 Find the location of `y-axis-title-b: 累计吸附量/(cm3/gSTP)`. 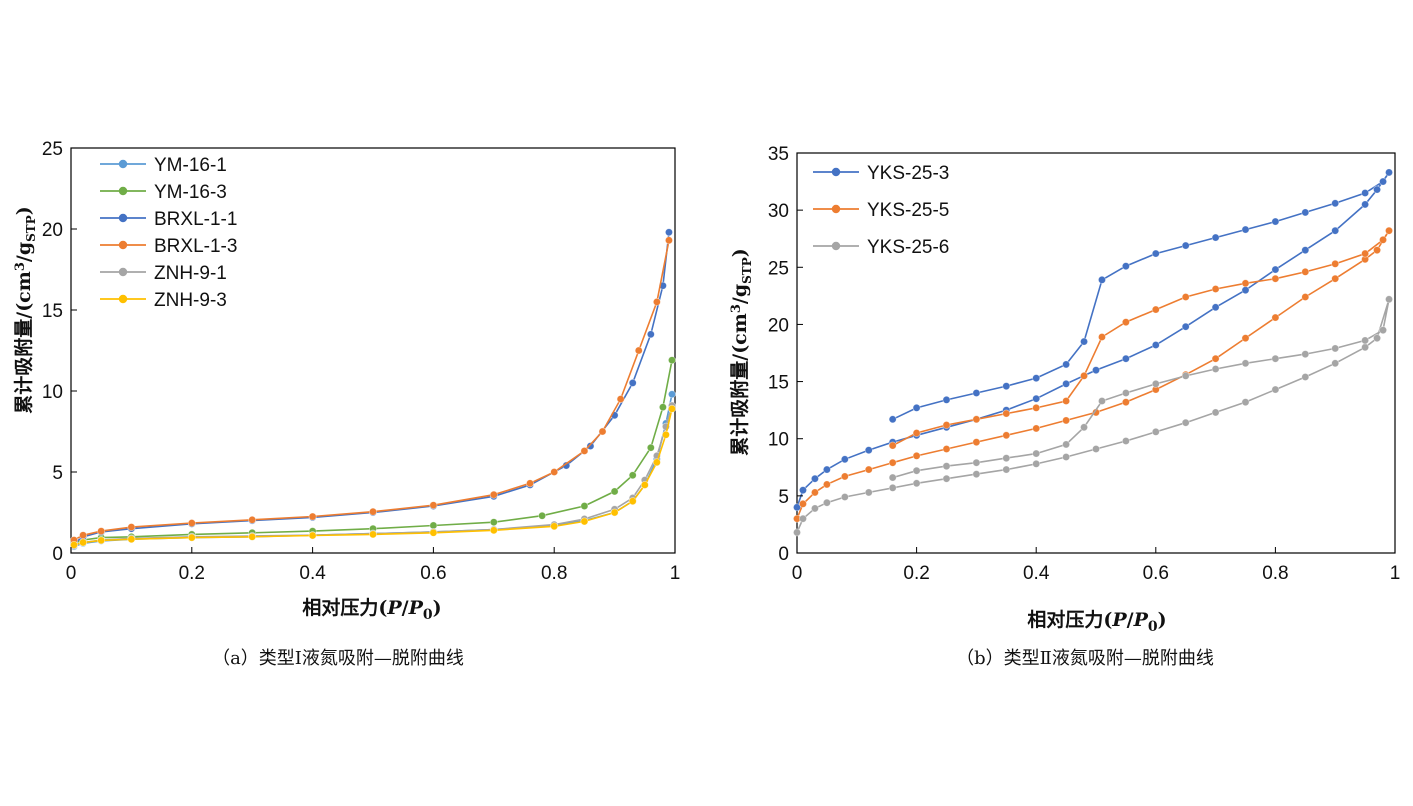

y-axis-title-b: 累计吸附量/(cm3/gSTP) is located at coordinates (741, 352).